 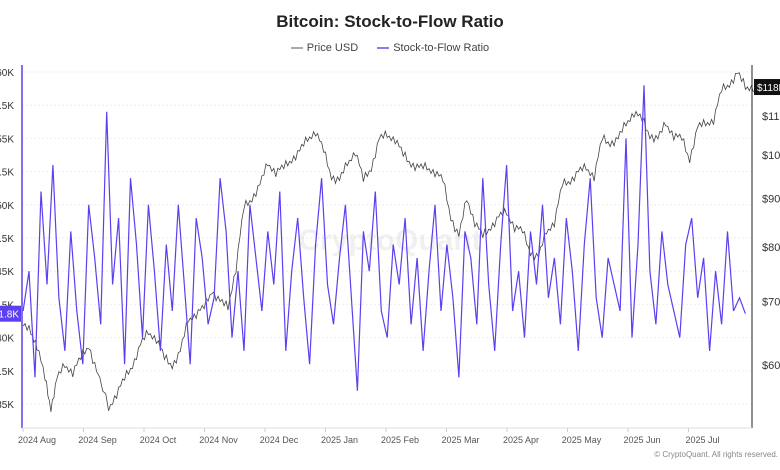 I want to click on legend: Price USD Stock-to-Flow Ratio, so click(x=390, y=47).